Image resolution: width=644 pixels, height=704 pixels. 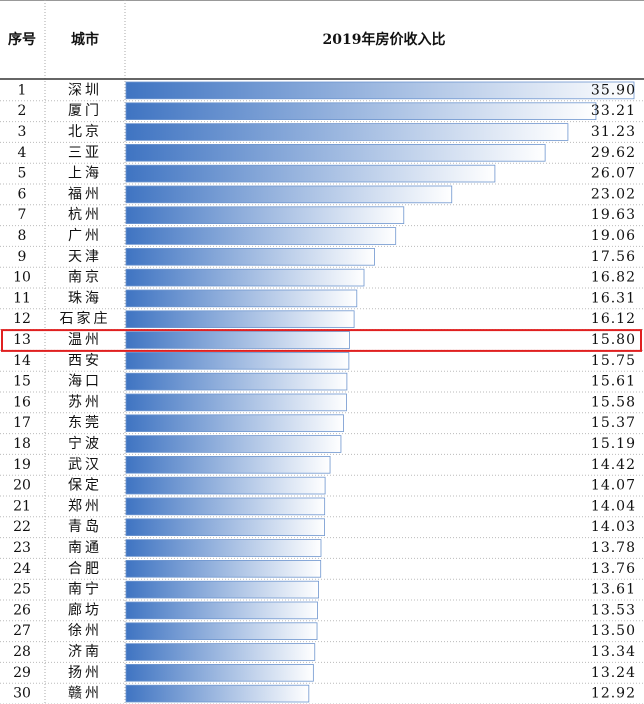 What do you see at coordinates (22, 194) in the screenshot?
I see `rank: 6` at bounding box center [22, 194].